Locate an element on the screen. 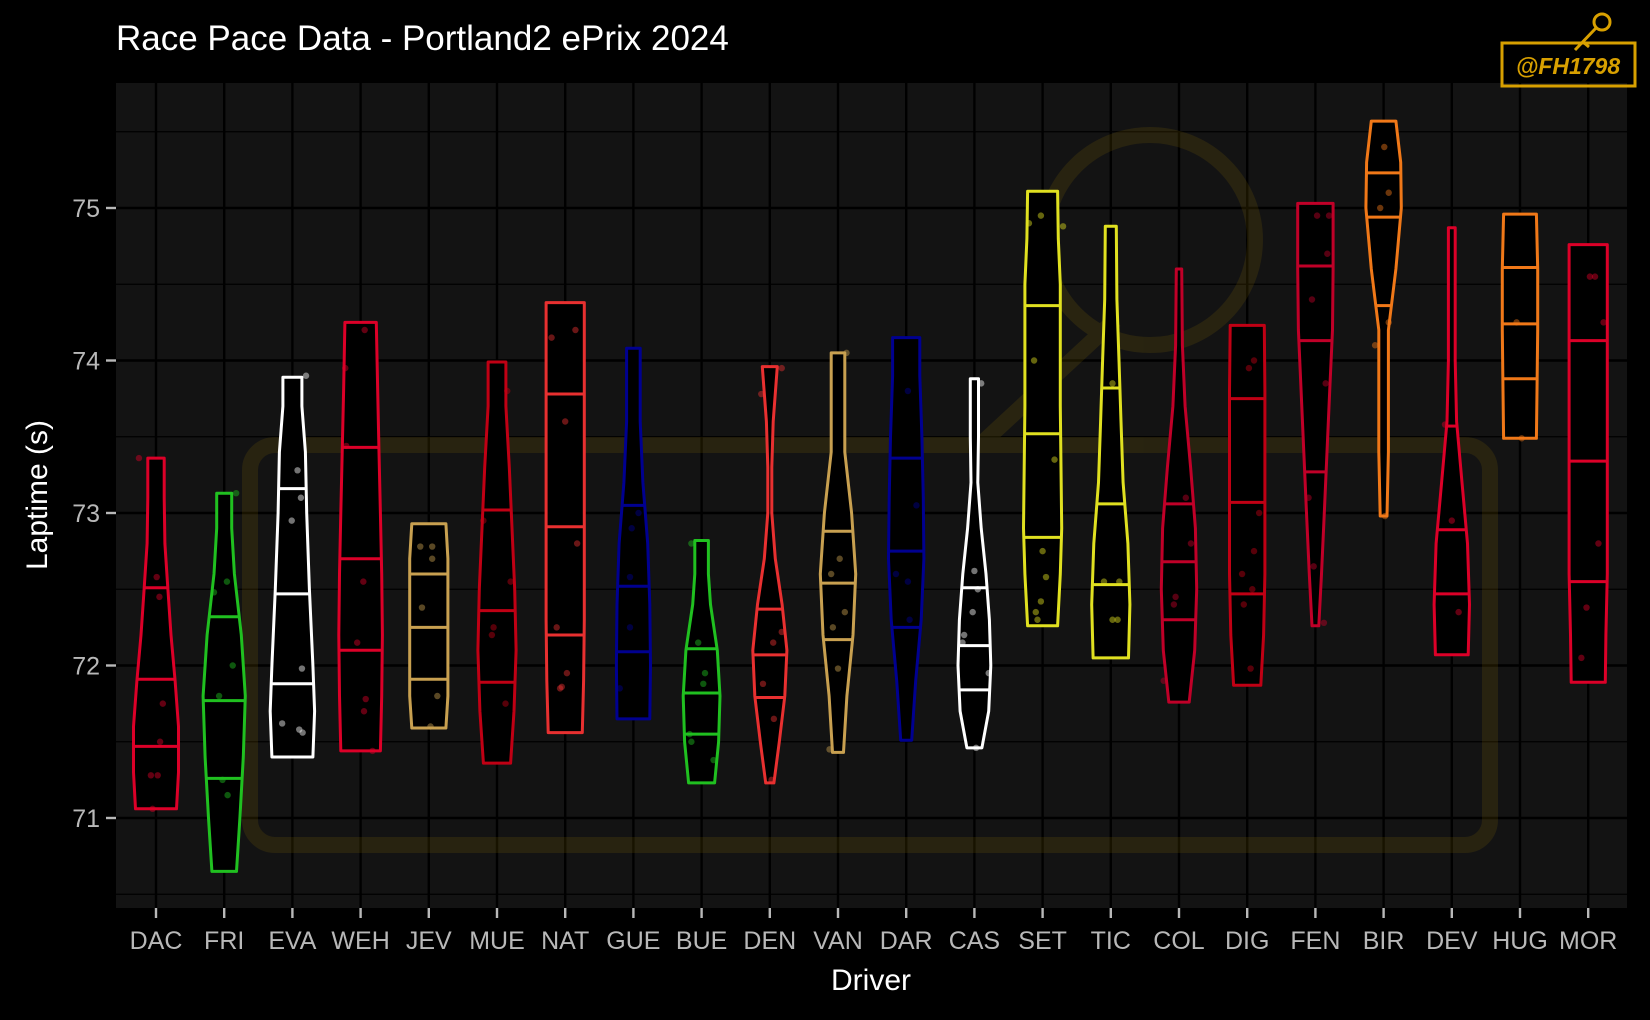 The width and height of the screenshot is (1650, 1020). violin-cas is located at coordinates (974, 564).